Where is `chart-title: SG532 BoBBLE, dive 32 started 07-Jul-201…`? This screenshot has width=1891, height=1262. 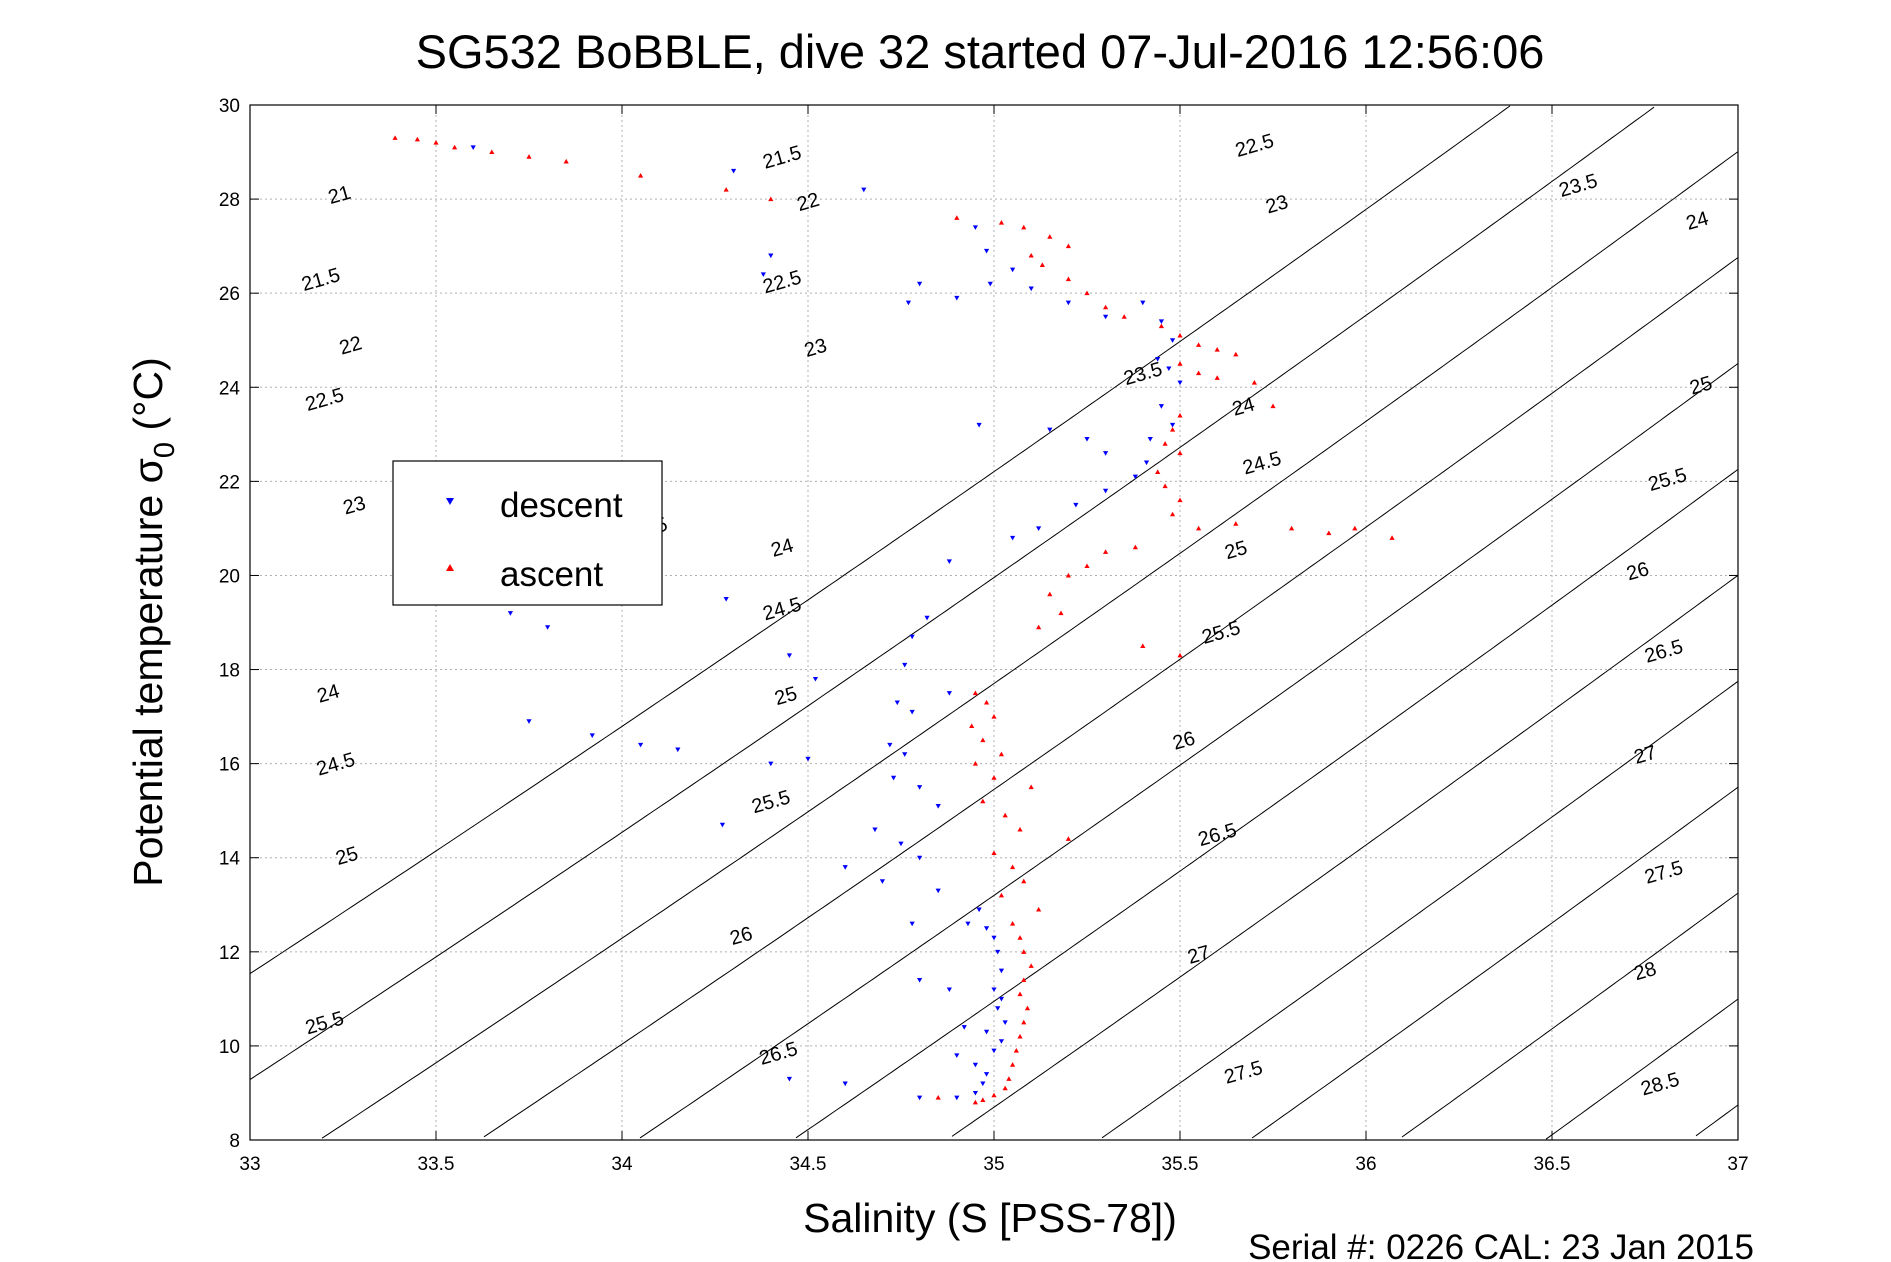 chart-title: SG532 BoBBLE, dive 32 started 07-Jul-201… is located at coordinates (980, 51).